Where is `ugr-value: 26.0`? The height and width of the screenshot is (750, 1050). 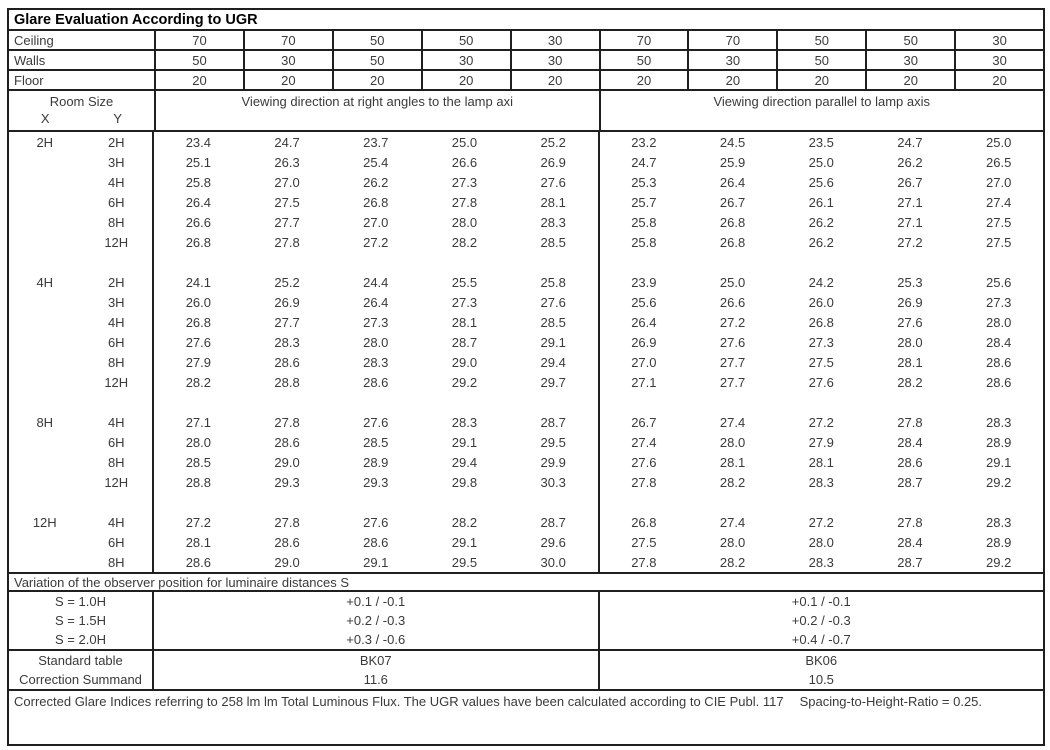 ugr-value: 26.0 is located at coordinates (821, 302).